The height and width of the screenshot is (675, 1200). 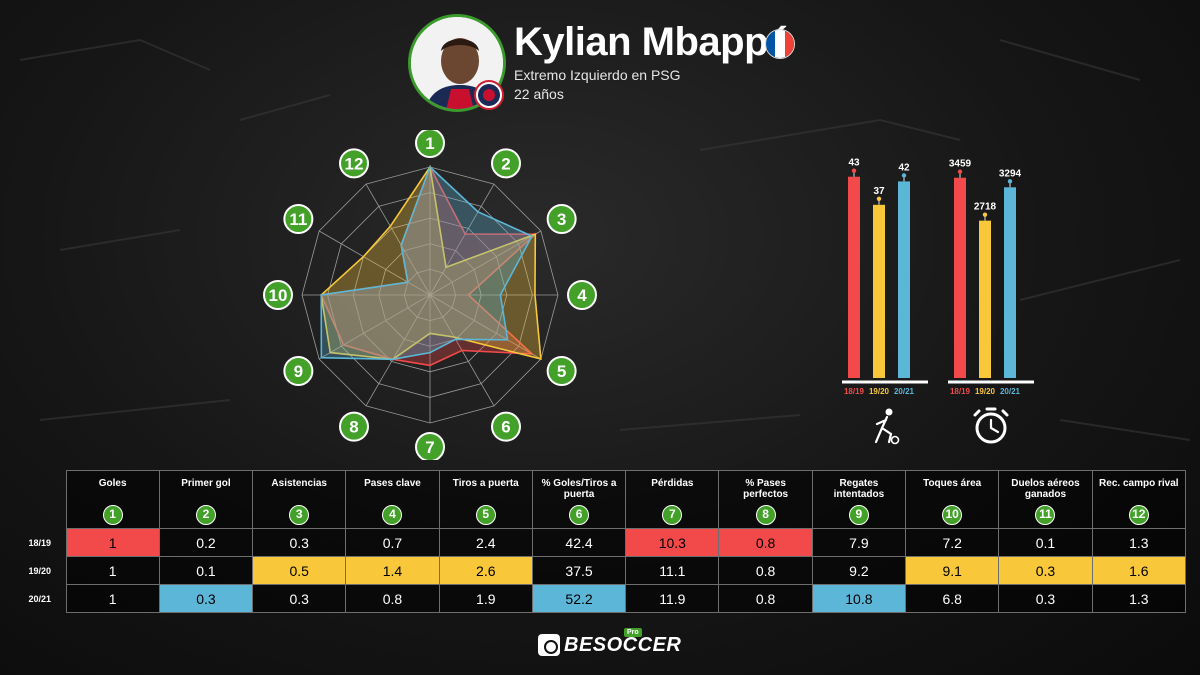 I want to click on column-header: Pases clave 4, so click(x=392, y=499).